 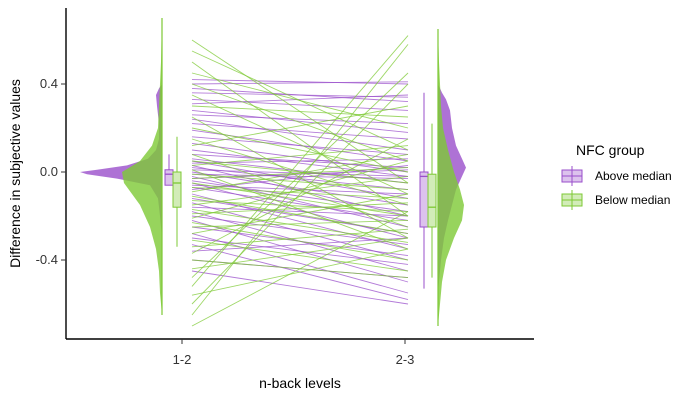 I want to click on legend-label-above-median: Above median, so click(x=633, y=176).